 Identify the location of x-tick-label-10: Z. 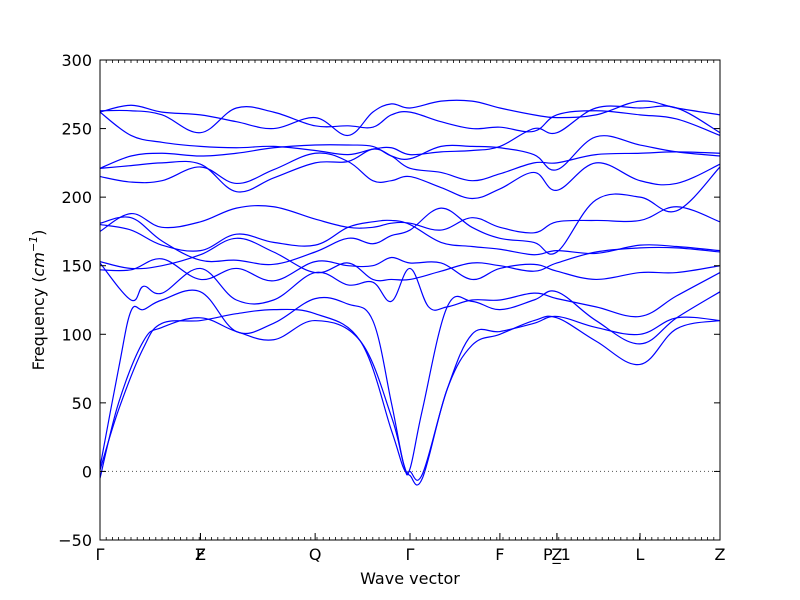
(720, 554).